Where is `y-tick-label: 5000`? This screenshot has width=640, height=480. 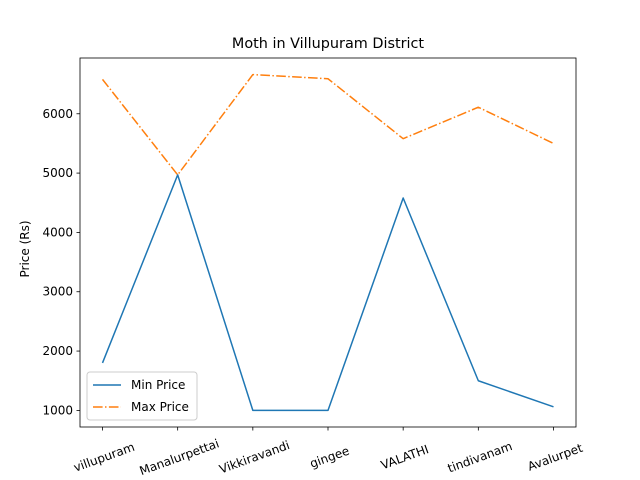 y-tick-label: 5000 is located at coordinates (57, 173).